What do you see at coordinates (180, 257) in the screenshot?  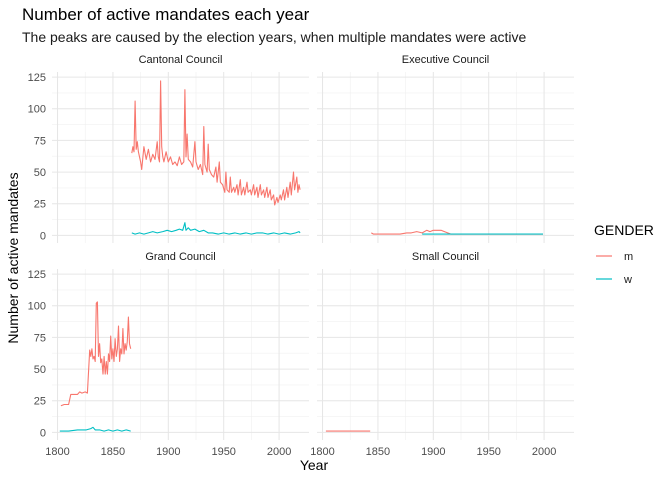 I see `panel-strip-label: Grand Council` at bounding box center [180, 257].